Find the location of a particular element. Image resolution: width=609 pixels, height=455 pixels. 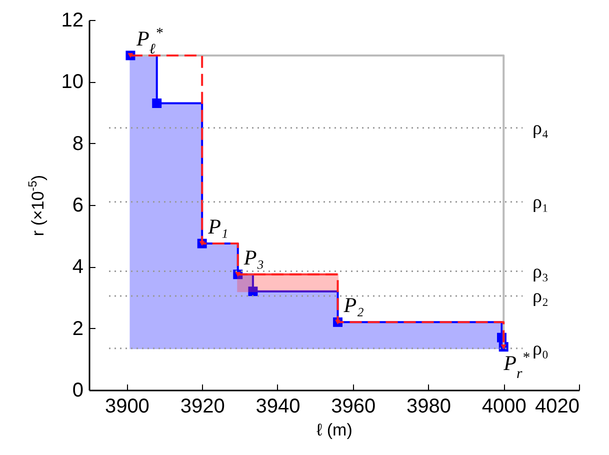

annotation: P₁ is located at coordinates (217, 226).